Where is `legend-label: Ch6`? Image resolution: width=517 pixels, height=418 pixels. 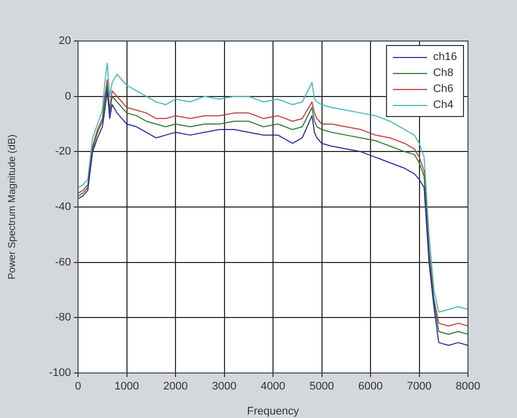
legend-label: Ch6 is located at coordinates (443, 89).